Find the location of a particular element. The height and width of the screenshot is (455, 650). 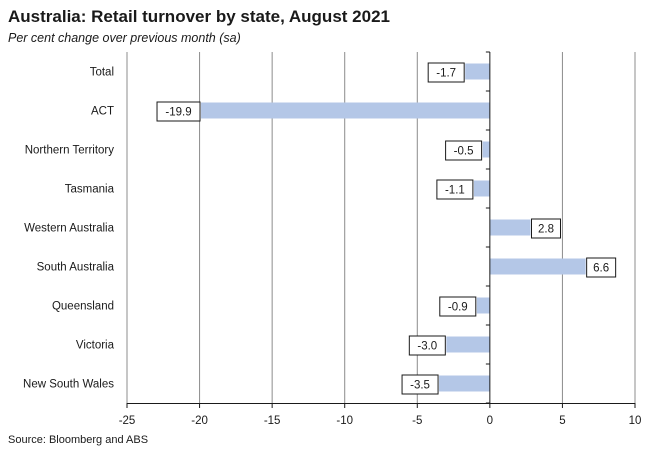

data-label: -3.0 is located at coordinates (427, 345).